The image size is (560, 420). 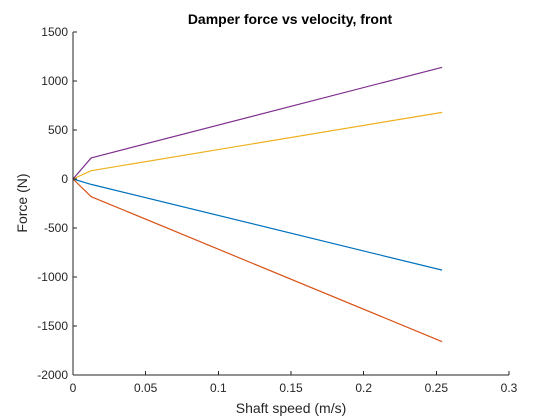 I want to click on y-tick-label: -1500, so click(x=52, y=326).